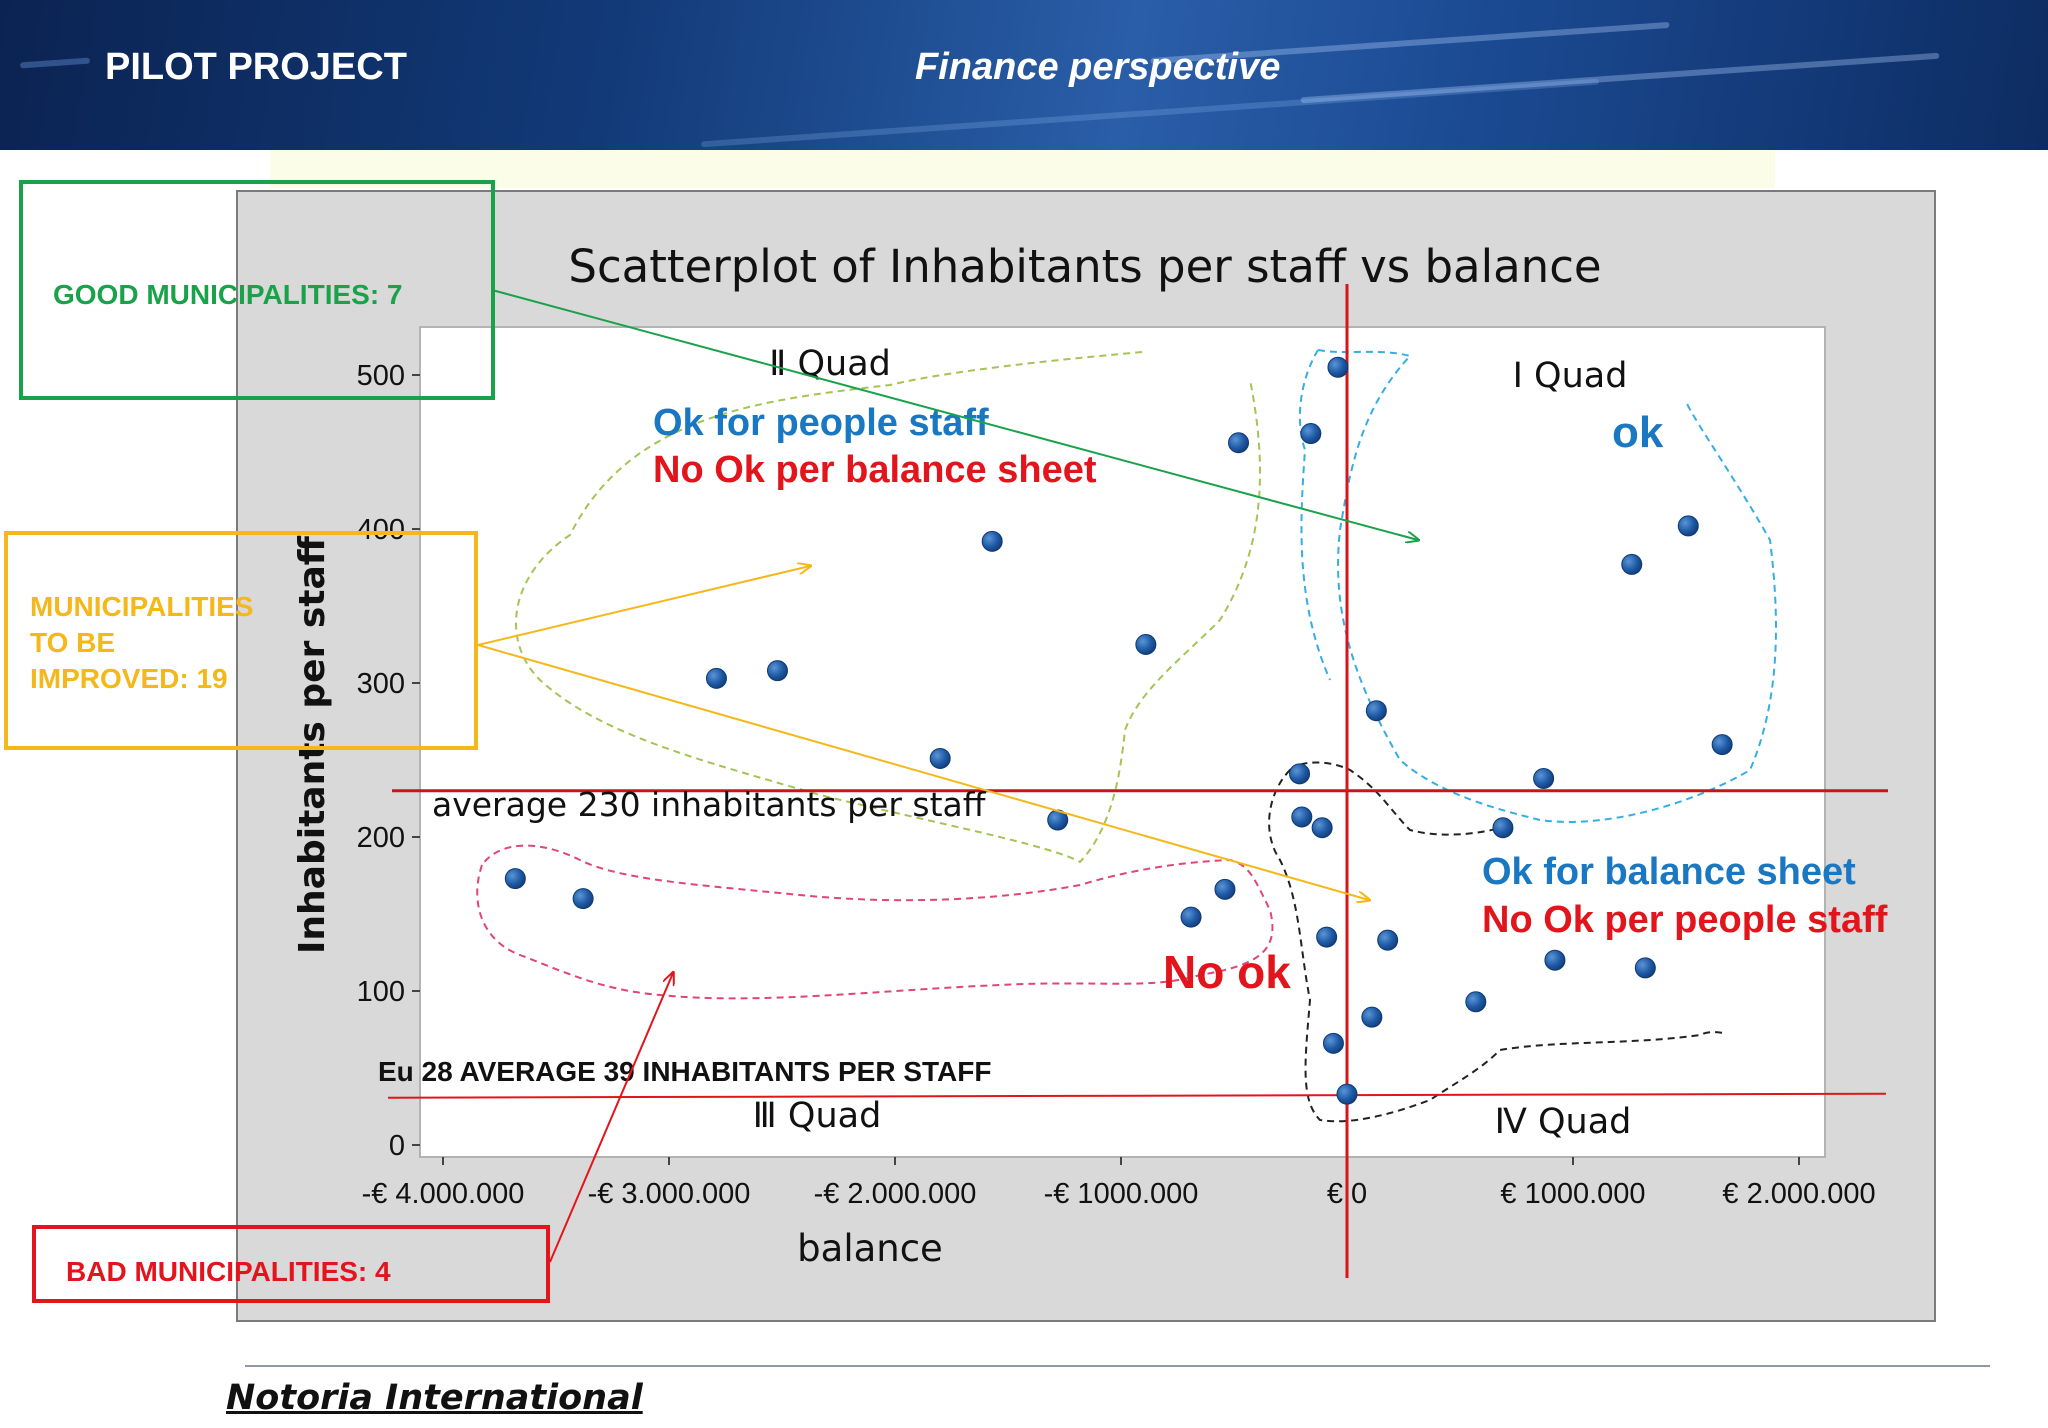  I want to click on good-municipalities-callout: GOOD MUNICIPALITIES: 7, so click(257, 290).